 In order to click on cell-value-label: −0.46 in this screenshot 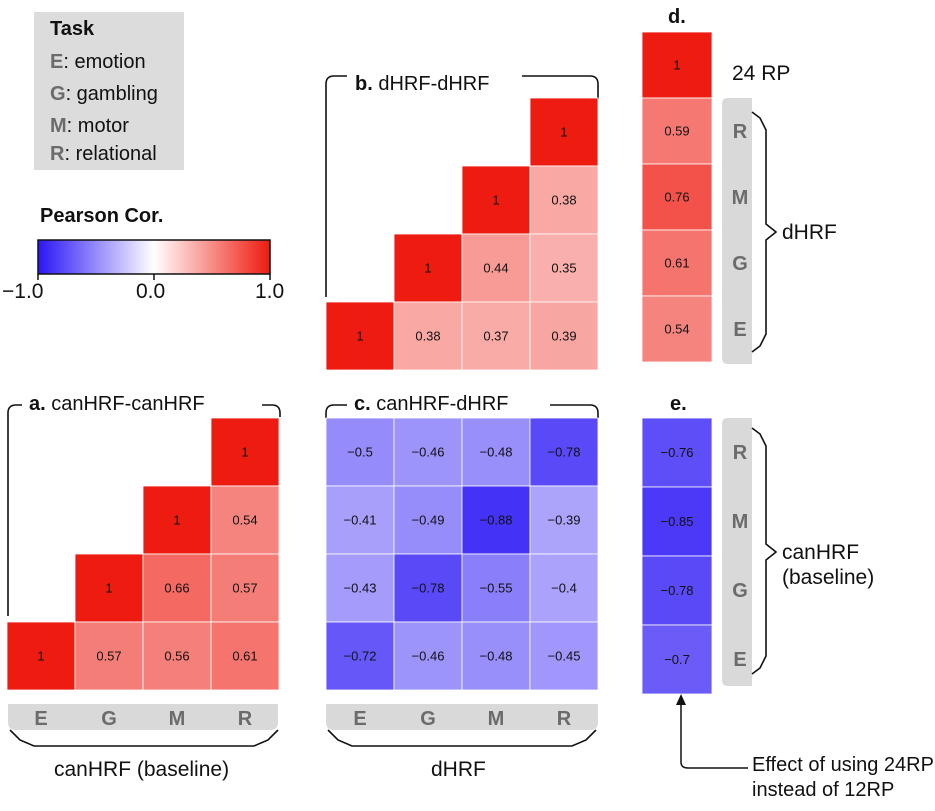, I will do `click(428, 452)`.